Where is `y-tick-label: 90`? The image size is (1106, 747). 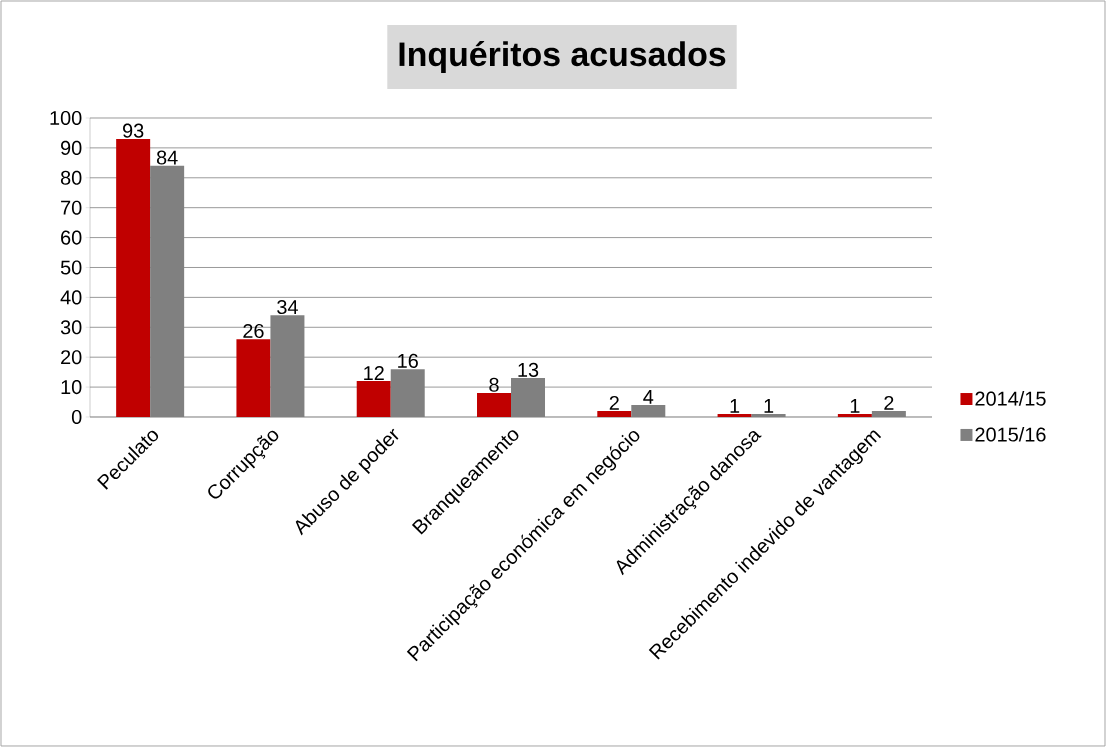
y-tick-label: 90 is located at coordinates (71, 147).